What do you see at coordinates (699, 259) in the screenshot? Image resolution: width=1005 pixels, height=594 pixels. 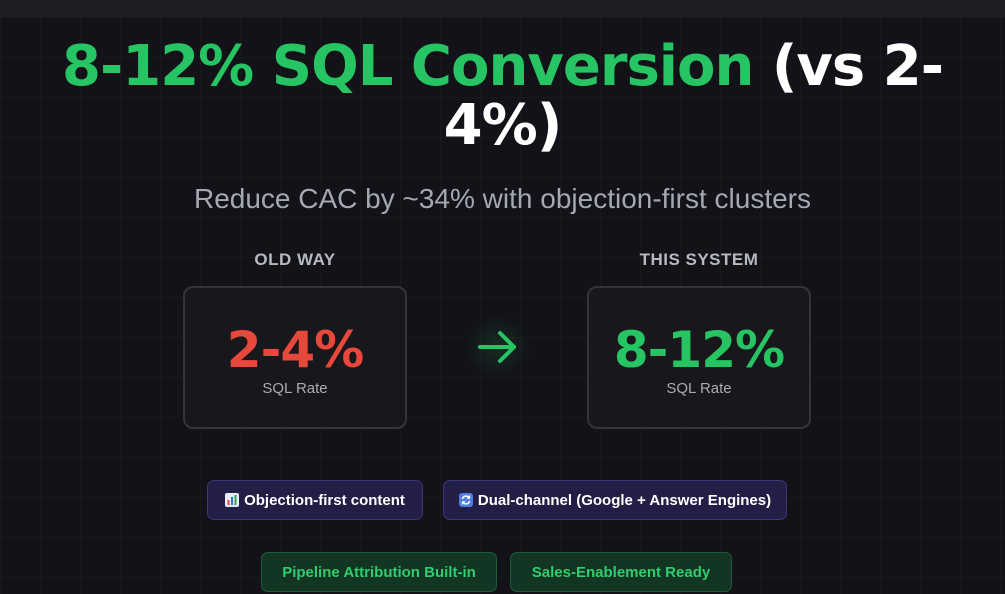 I see `this-system-label: THIS SYSTEM` at bounding box center [699, 259].